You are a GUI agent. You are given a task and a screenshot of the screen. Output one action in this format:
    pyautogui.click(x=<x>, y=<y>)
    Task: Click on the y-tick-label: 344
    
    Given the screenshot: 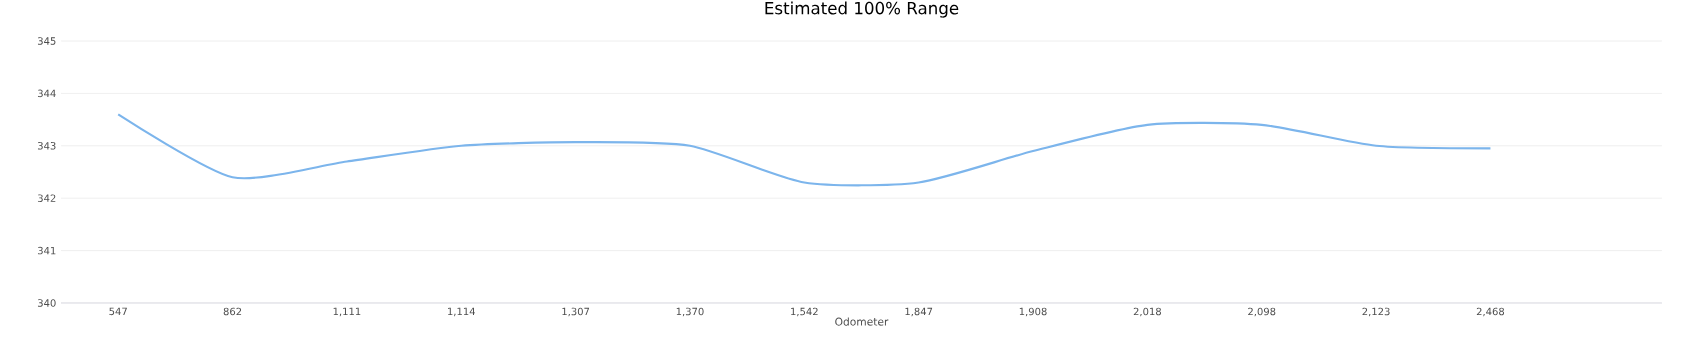 What is the action you would take?
    pyautogui.click(x=46, y=93)
    